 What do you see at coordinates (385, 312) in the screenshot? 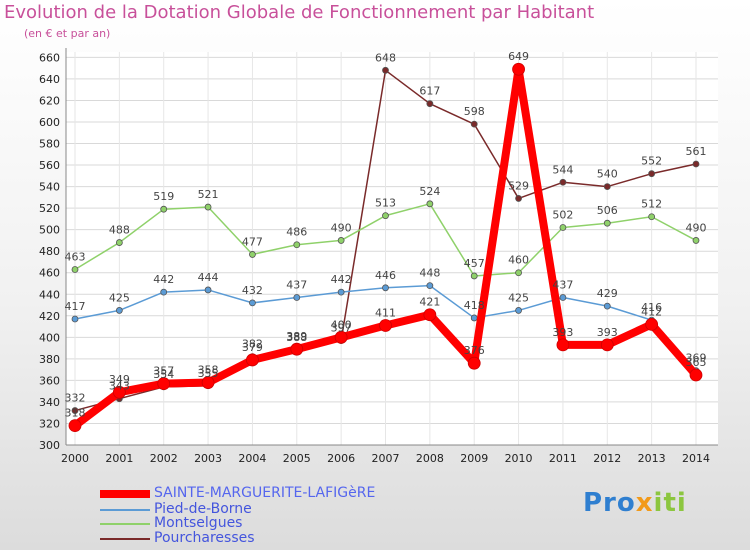
I see `data-label-0: 411` at bounding box center [385, 312].